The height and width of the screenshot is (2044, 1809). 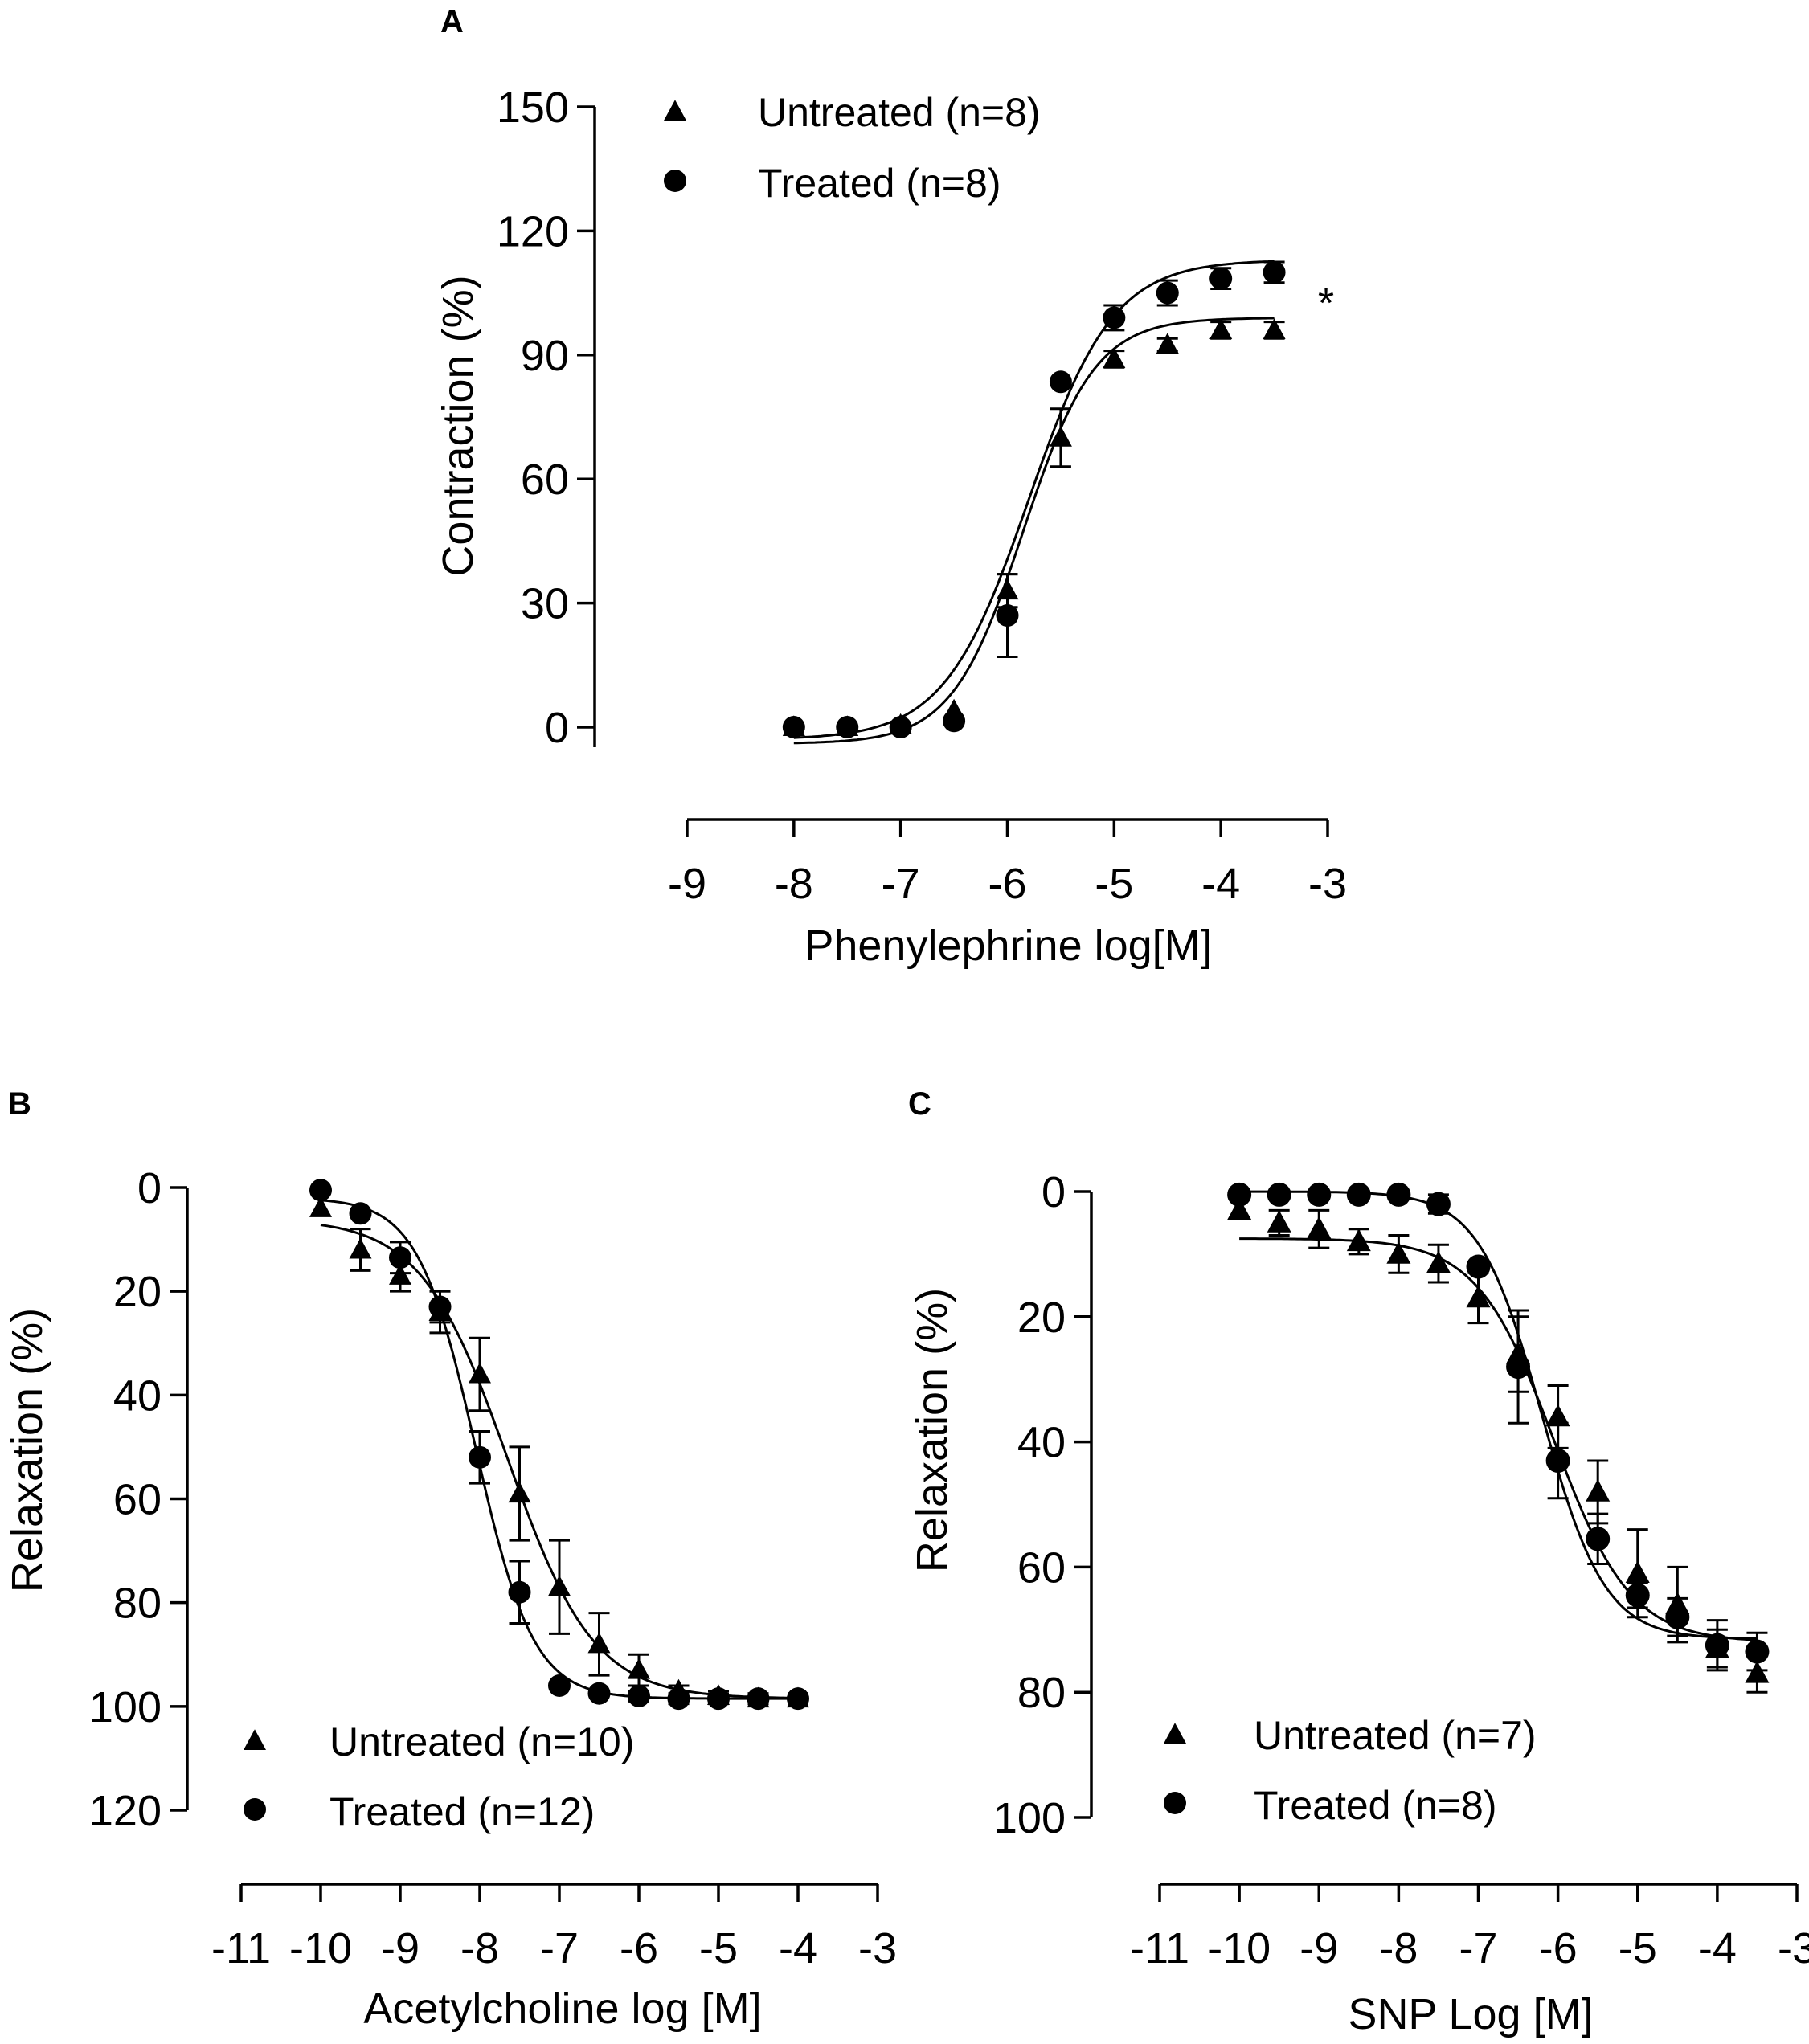 I want to click on y-tick-label: 40, so click(x=137, y=1396).